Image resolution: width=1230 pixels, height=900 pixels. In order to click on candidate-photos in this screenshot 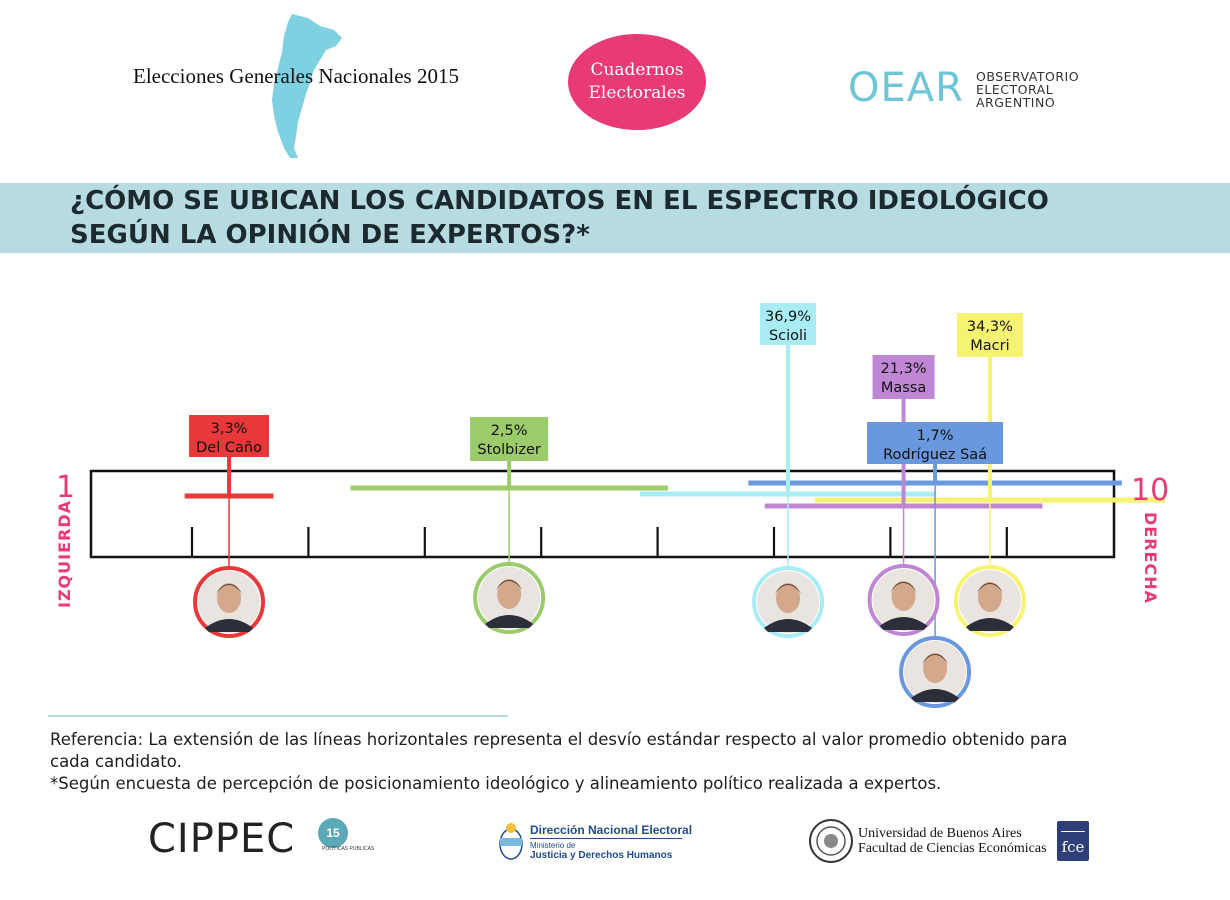, I will do `click(609, 635)`.